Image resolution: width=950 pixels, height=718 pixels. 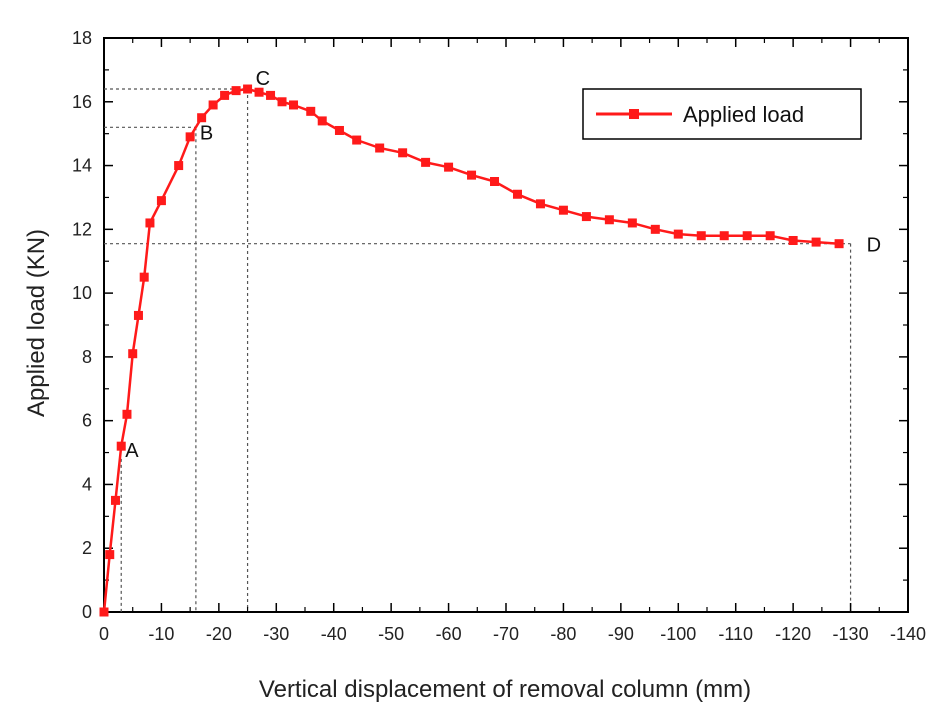 I want to click on y-tick-label: 8, so click(x=87, y=357).